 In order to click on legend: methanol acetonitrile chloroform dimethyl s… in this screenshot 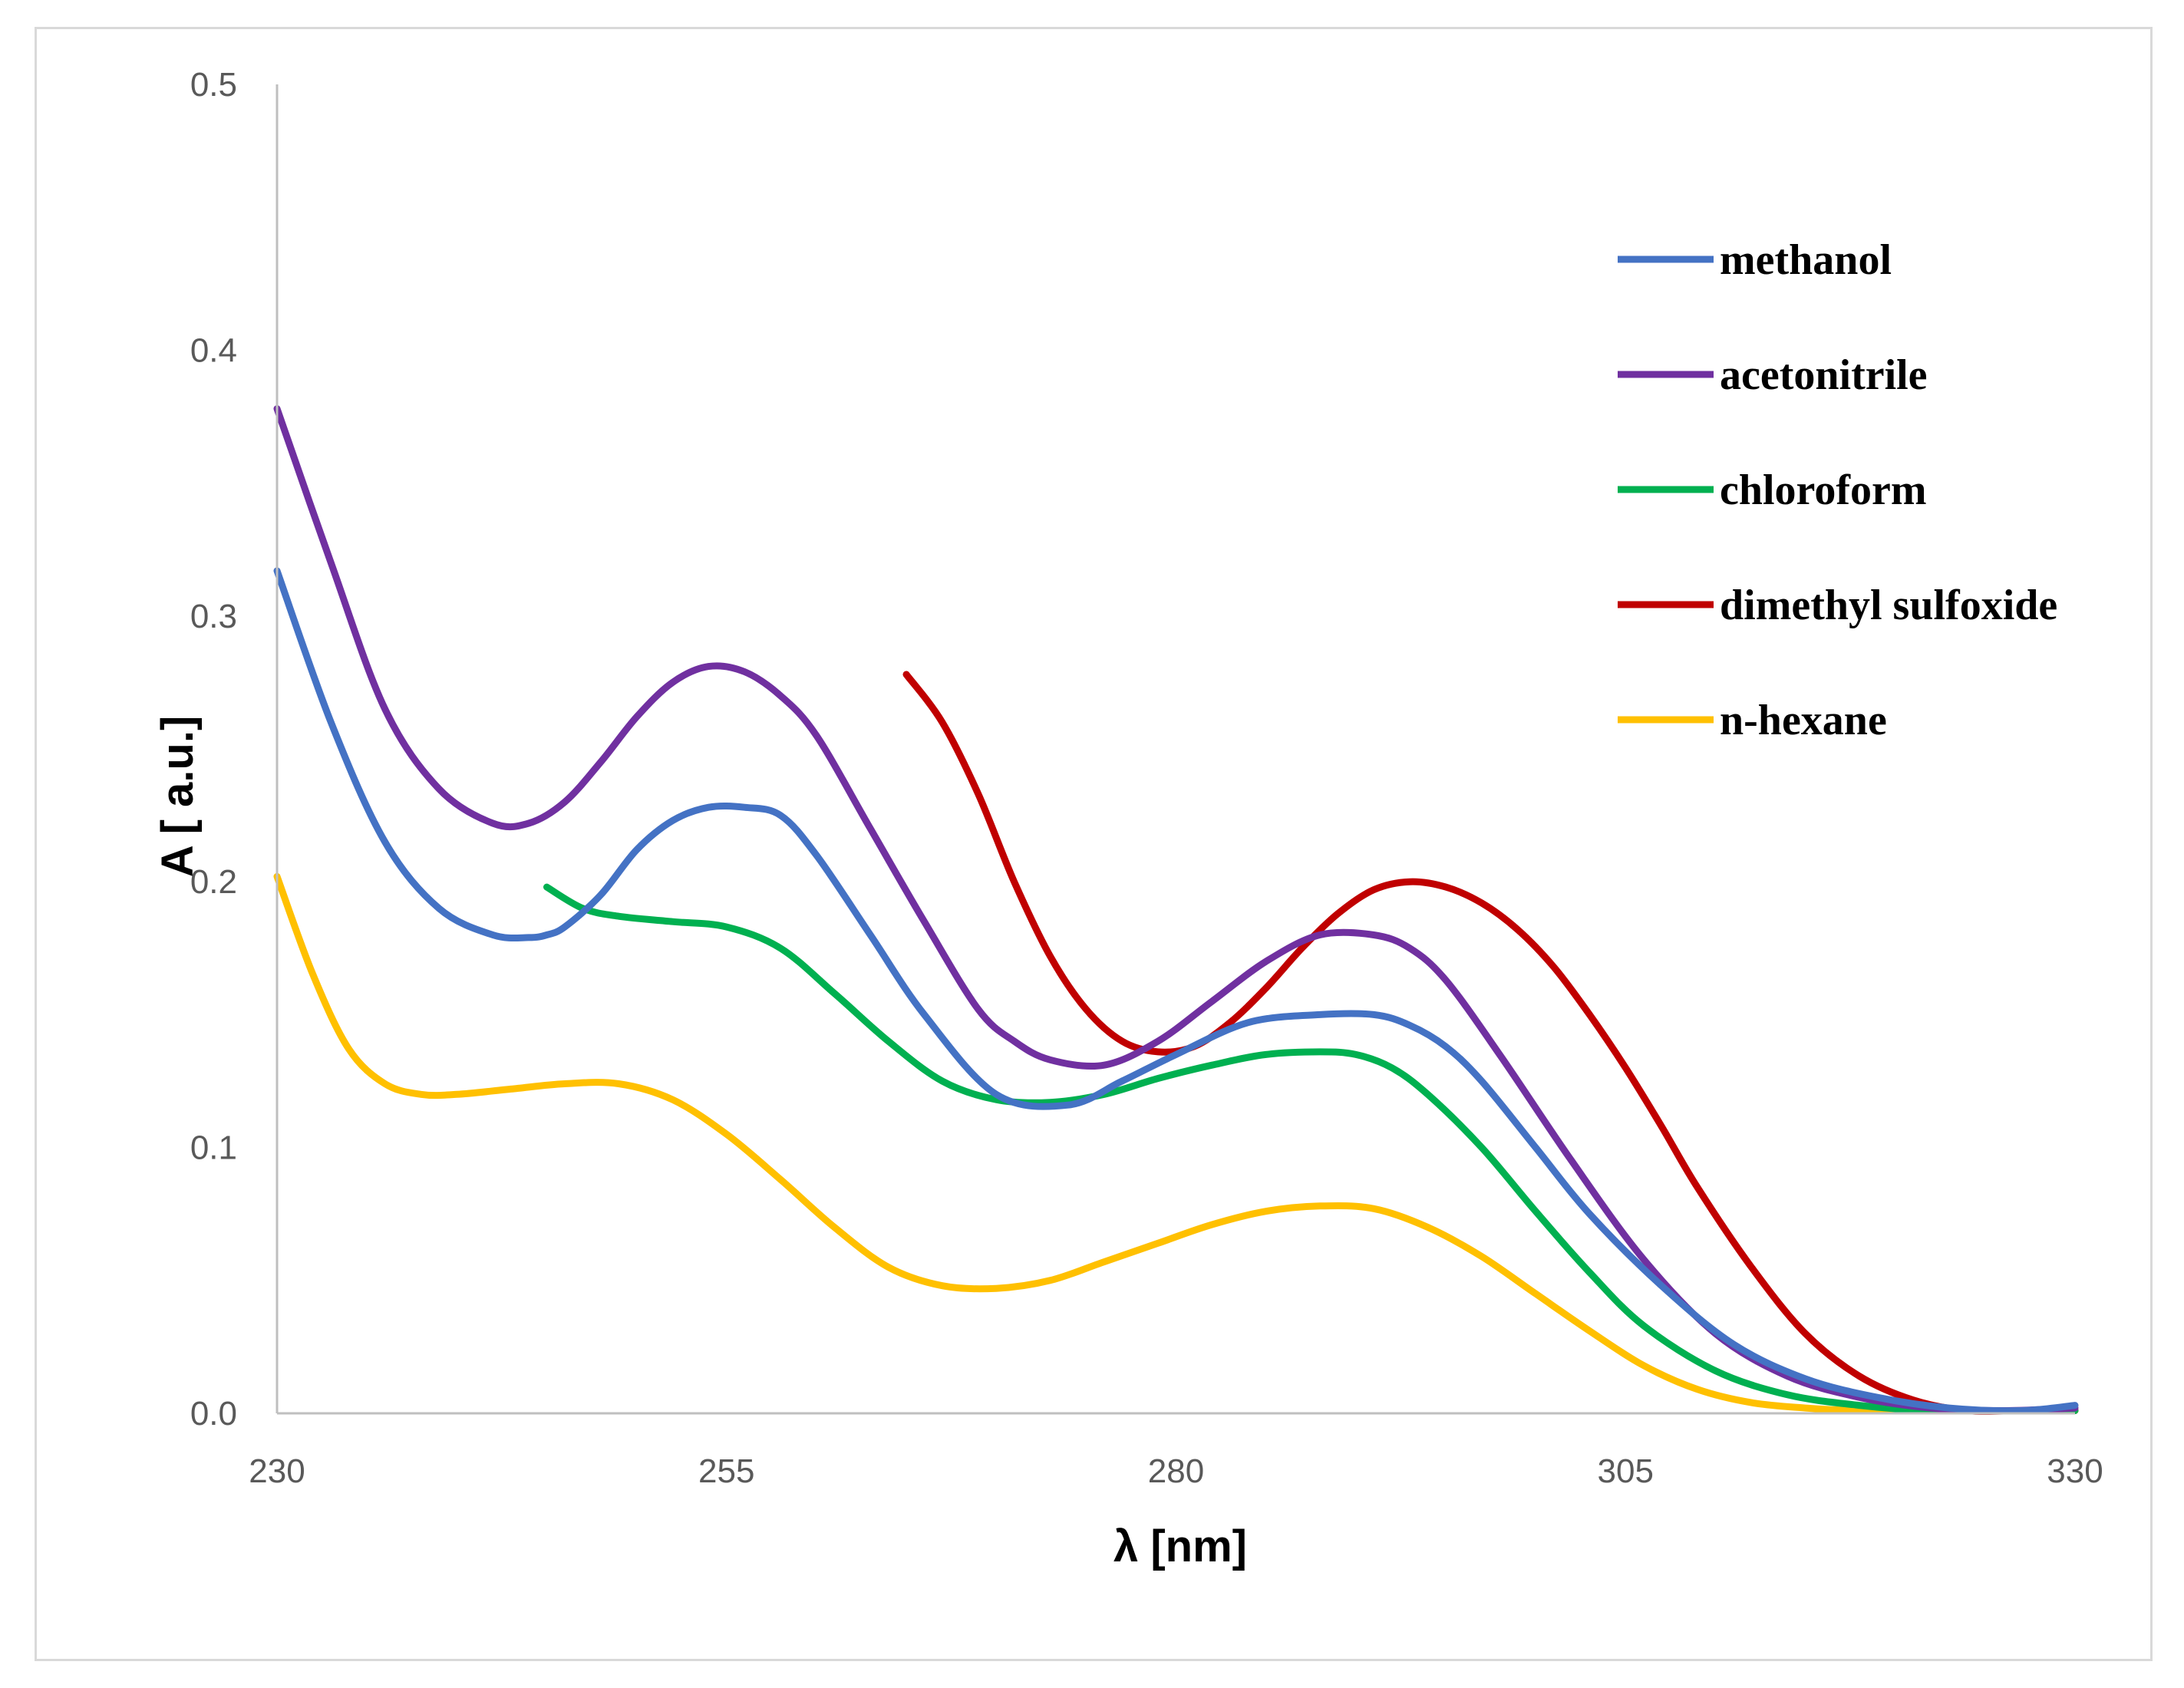, I will do `click(1837, 490)`.